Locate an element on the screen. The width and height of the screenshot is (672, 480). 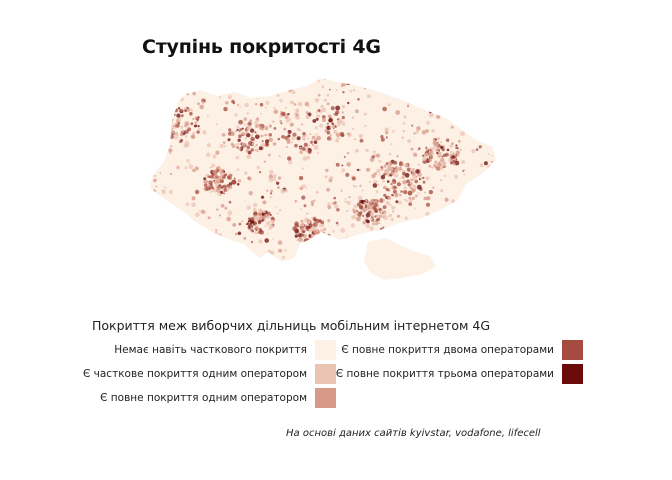
legend-item-no-coverage: Немає навіть часткового покриття is located at coordinates (188, 350).